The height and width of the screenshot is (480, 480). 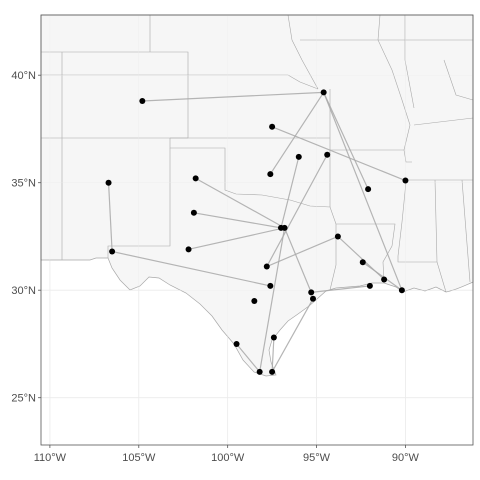 I want to click on x-tick-label: 90°W, so click(x=406, y=458).